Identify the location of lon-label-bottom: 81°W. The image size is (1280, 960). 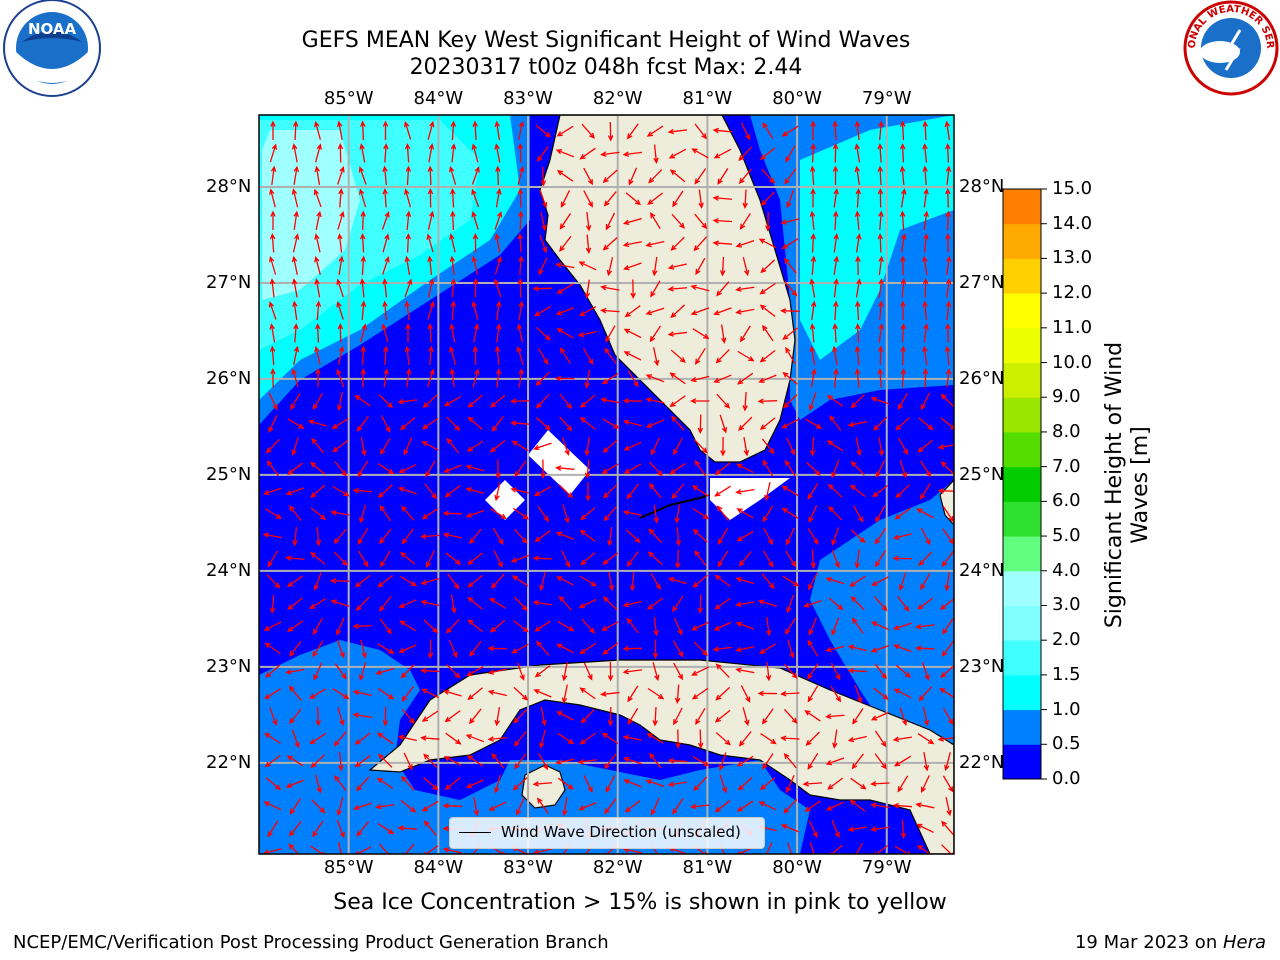
(707, 867).